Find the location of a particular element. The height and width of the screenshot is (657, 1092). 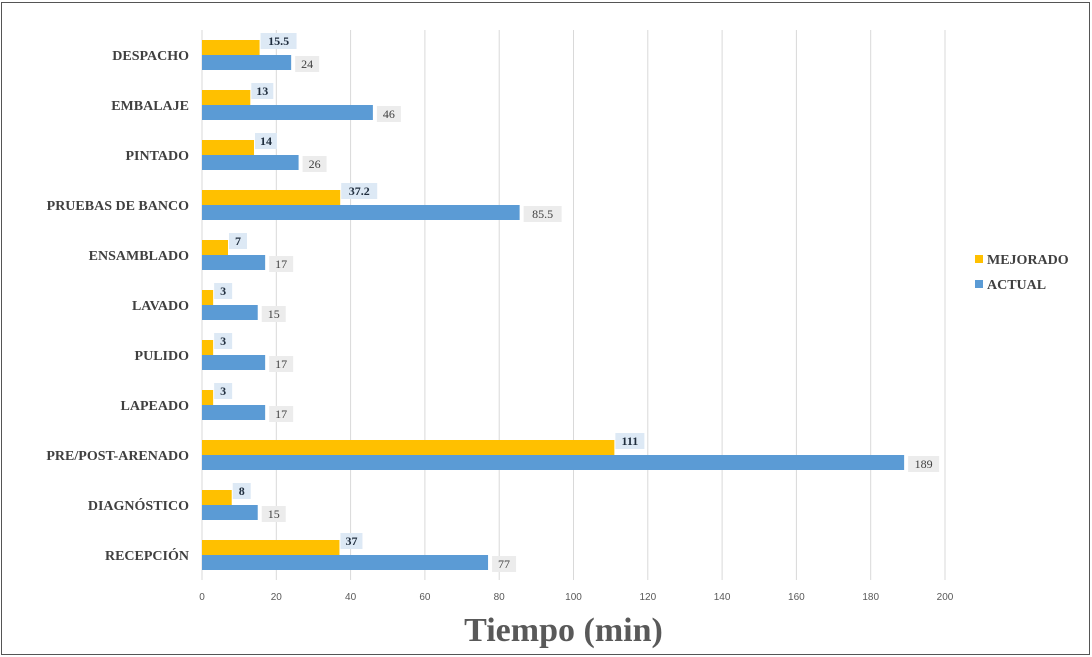

data-label-mejorado: 15.5 is located at coordinates (278, 41).